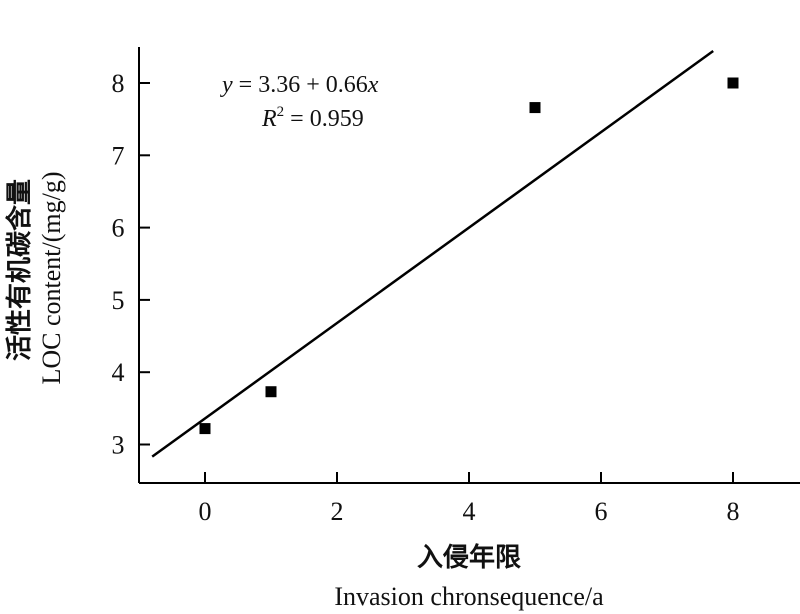 This screenshot has width=800, height=614. What do you see at coordinates (205, 511) in the screenshot?
I see `x-tick-label: 0` at bounding box center [205, 511].